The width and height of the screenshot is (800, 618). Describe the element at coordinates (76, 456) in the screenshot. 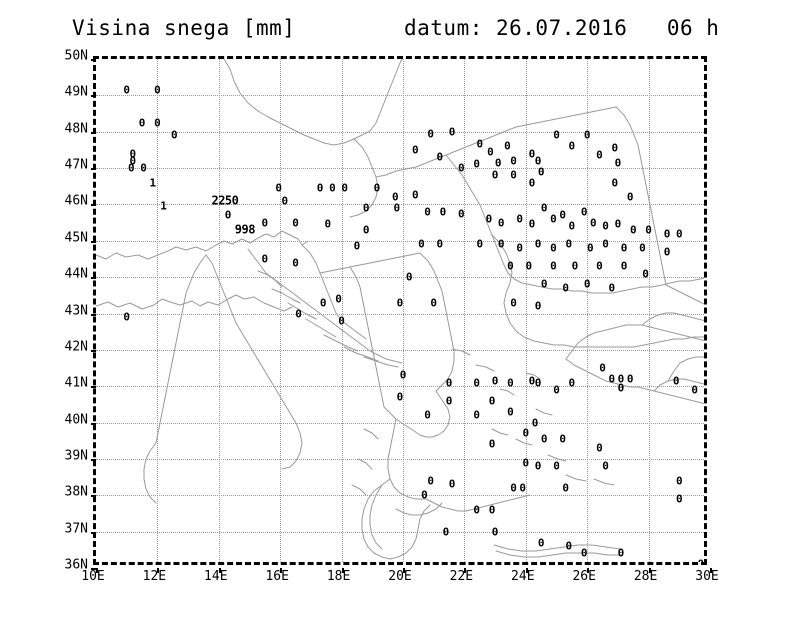

I see `y-tick-label: 39N` at that location.